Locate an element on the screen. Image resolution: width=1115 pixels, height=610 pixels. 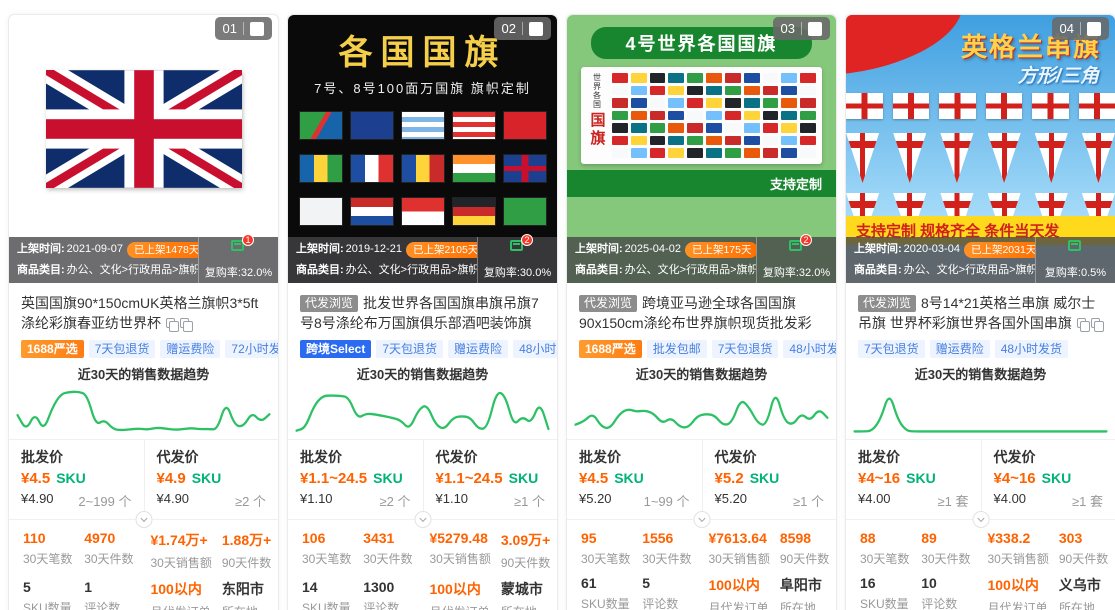
shop-icon: 1 is located at coordinates (242, 243).